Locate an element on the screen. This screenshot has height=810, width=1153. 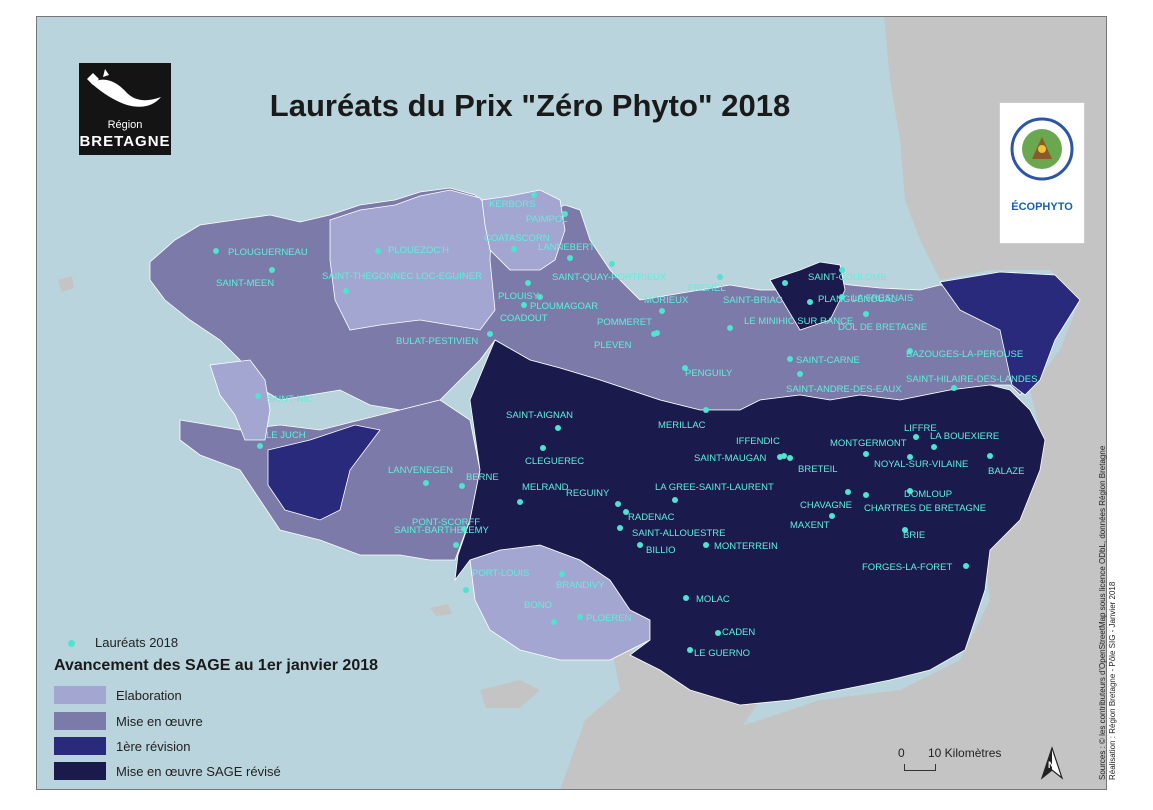
laureat-label: CHARTRES DE BRETAGNE is located at coordinates (925, 508).